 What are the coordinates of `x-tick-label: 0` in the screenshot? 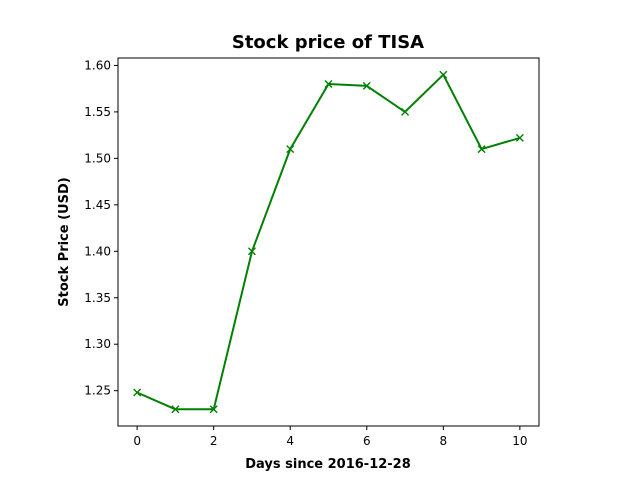 It's located at (137, 441).